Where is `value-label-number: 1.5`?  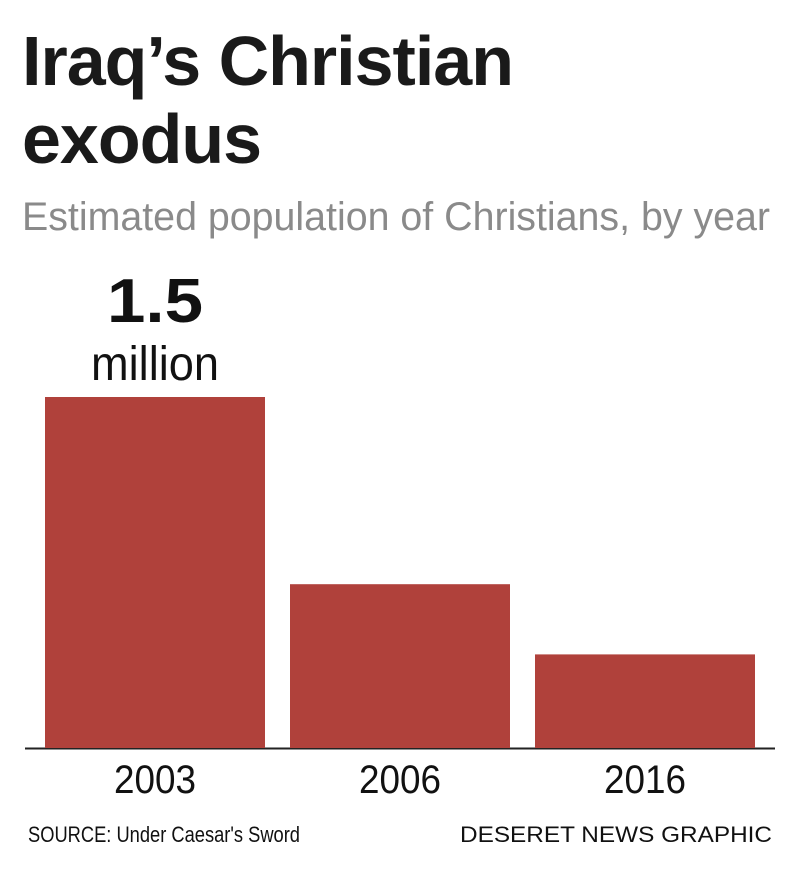
value-label-number: 1.5 is located at coordinates (155, 301).